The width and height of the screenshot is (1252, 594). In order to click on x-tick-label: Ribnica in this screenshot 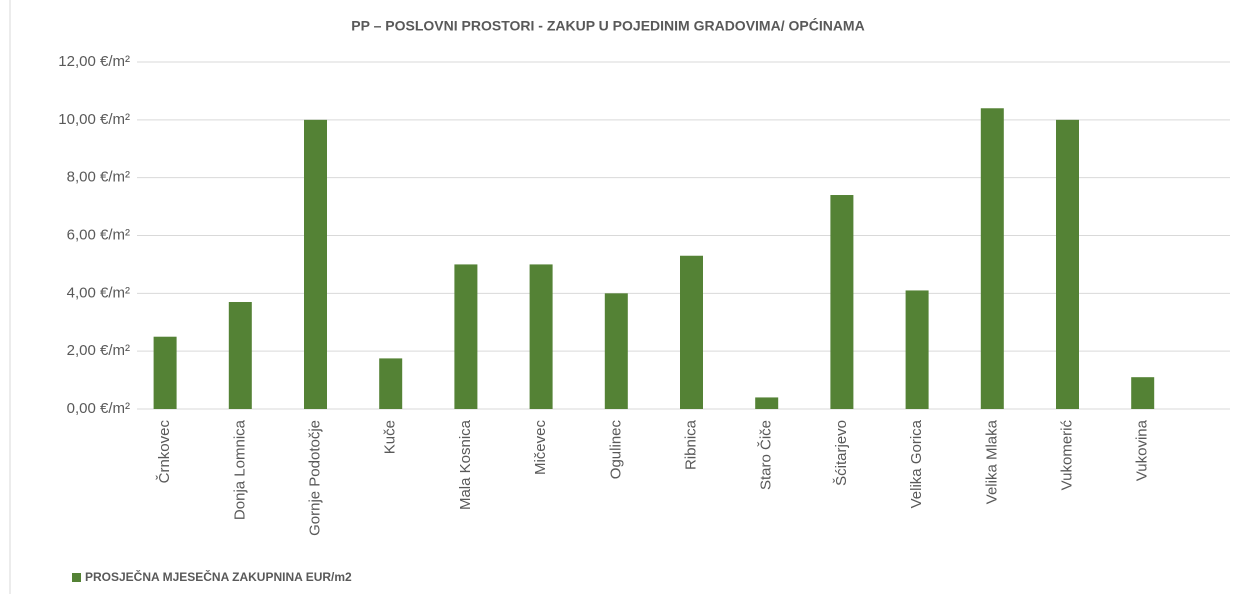, I will do `click(690, 444)`.